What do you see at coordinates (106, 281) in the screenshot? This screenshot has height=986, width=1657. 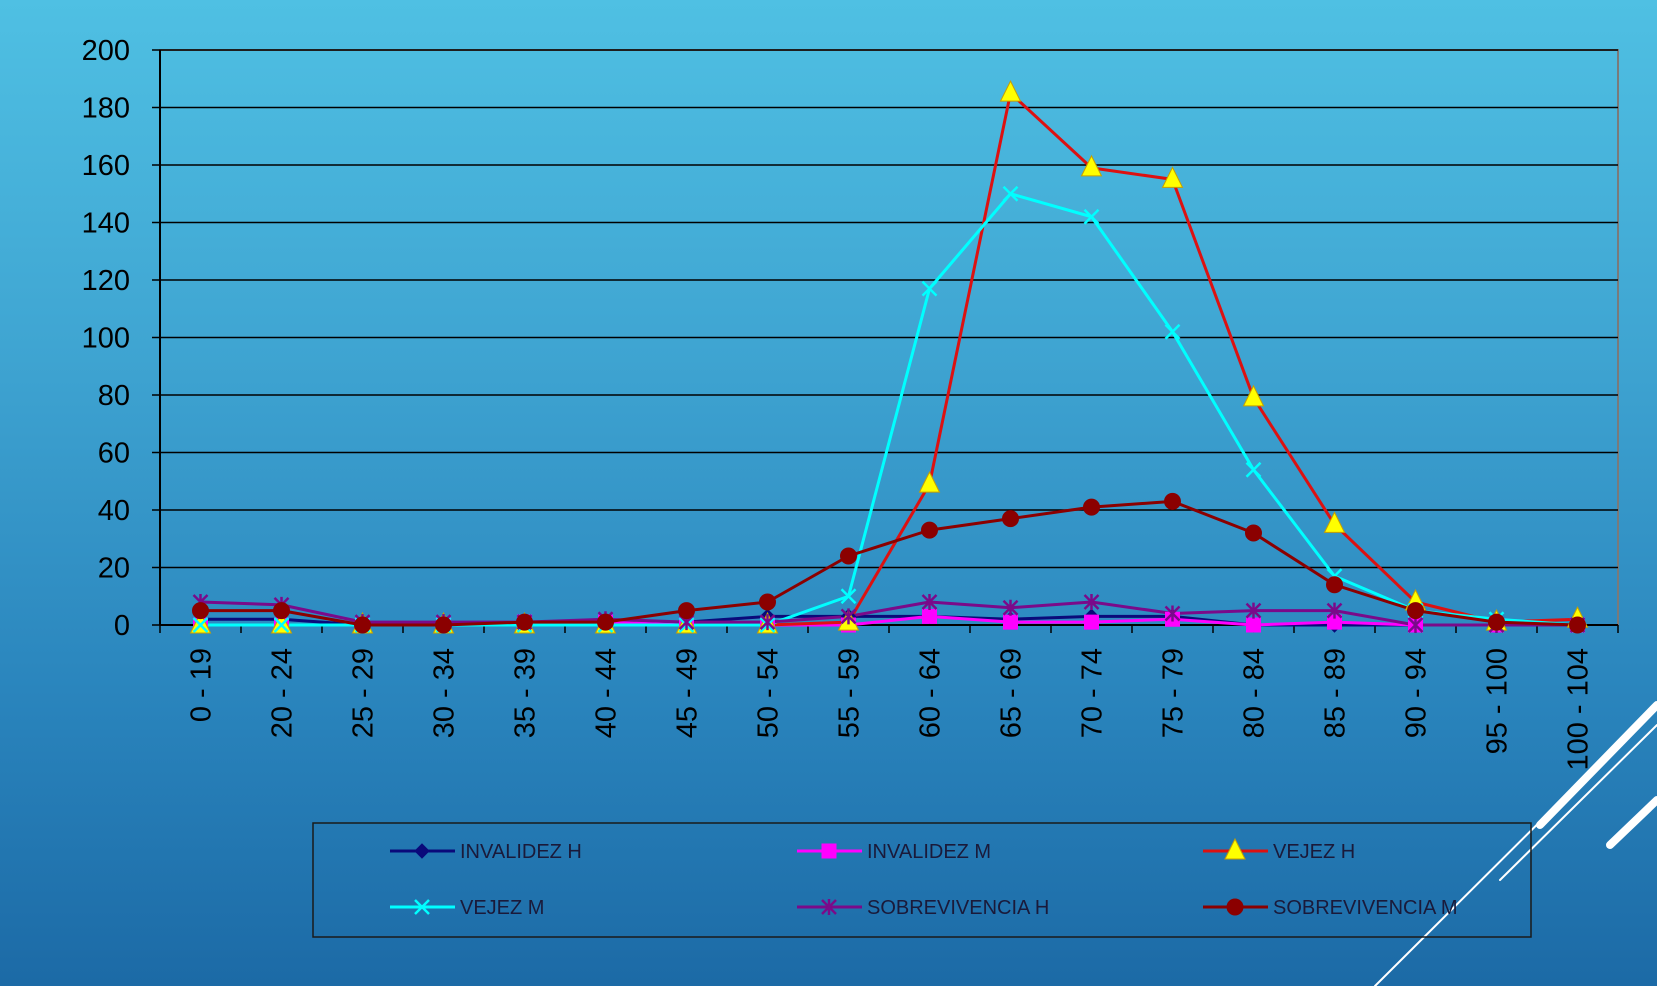 I see `y-tick-label: 120` at bounding box center [106, 281].